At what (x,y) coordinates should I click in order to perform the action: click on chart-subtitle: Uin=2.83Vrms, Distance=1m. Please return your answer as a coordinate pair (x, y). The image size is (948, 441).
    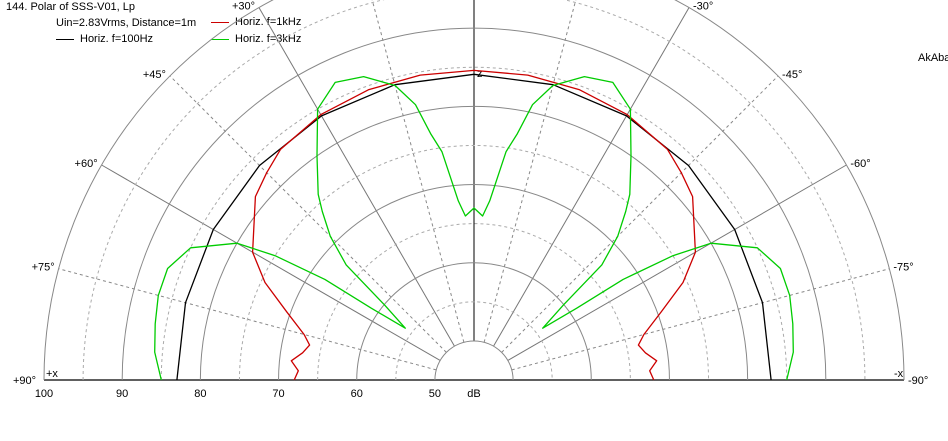
    Looking at the image, I should click on (126, 23).